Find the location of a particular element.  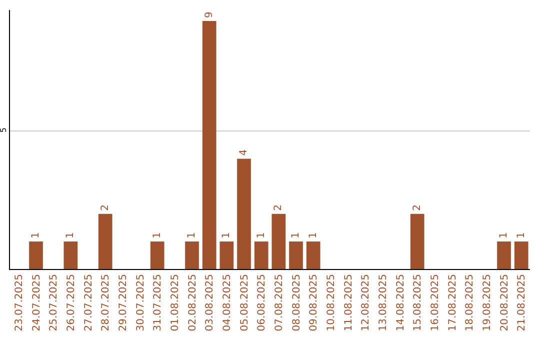

x-tick-label: 23.07.2025 is located at coordinates (19, 303).